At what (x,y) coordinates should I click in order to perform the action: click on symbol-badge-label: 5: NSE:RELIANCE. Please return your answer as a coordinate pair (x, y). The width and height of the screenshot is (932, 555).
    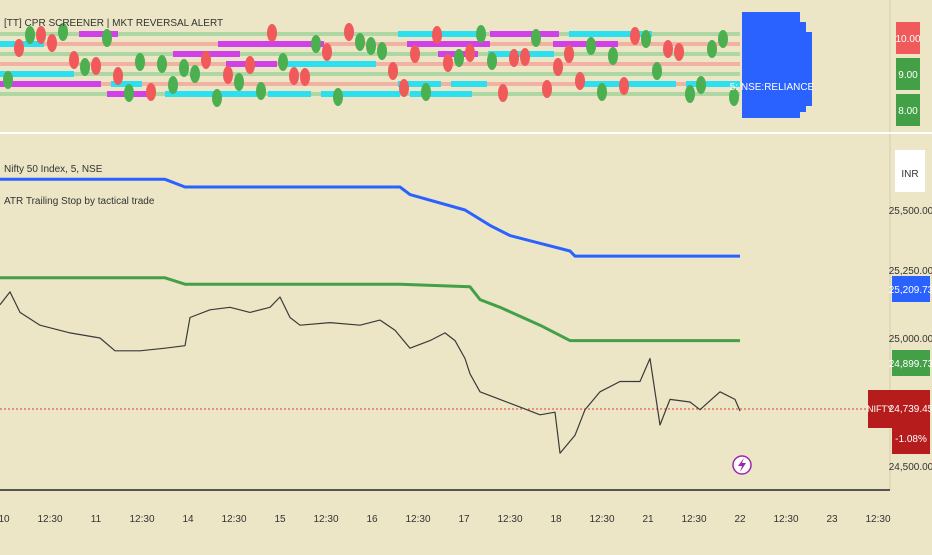
    Looking at the image, I should click on (772, 87).